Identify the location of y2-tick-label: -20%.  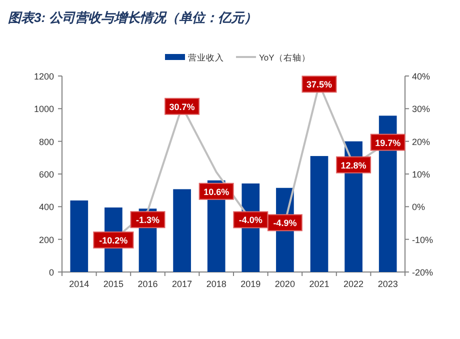
(423, 273).